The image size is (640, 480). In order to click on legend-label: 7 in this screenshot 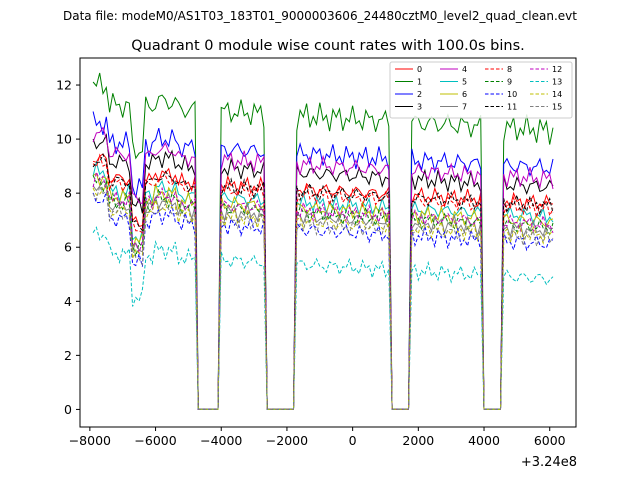, I will do `click(464, 107)`.